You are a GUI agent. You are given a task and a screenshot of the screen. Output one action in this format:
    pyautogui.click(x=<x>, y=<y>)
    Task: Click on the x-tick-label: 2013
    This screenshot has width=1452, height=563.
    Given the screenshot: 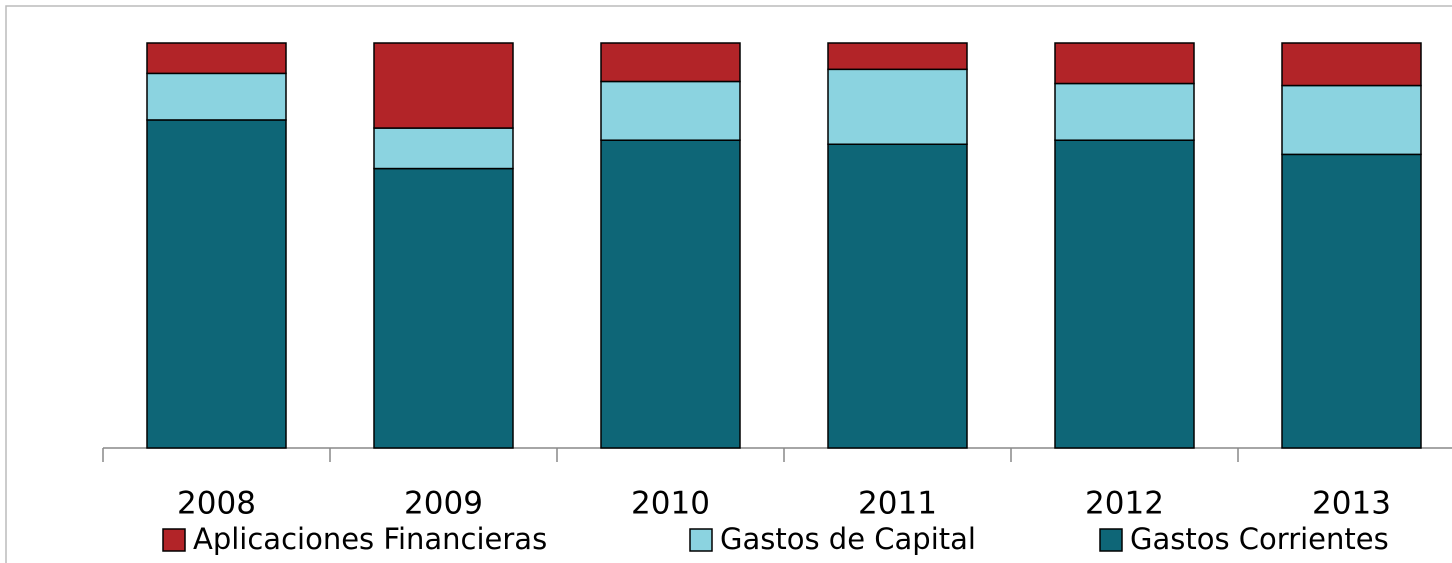 What is the action you would take?
    pyautogui.click(x=1351, y=504)
    